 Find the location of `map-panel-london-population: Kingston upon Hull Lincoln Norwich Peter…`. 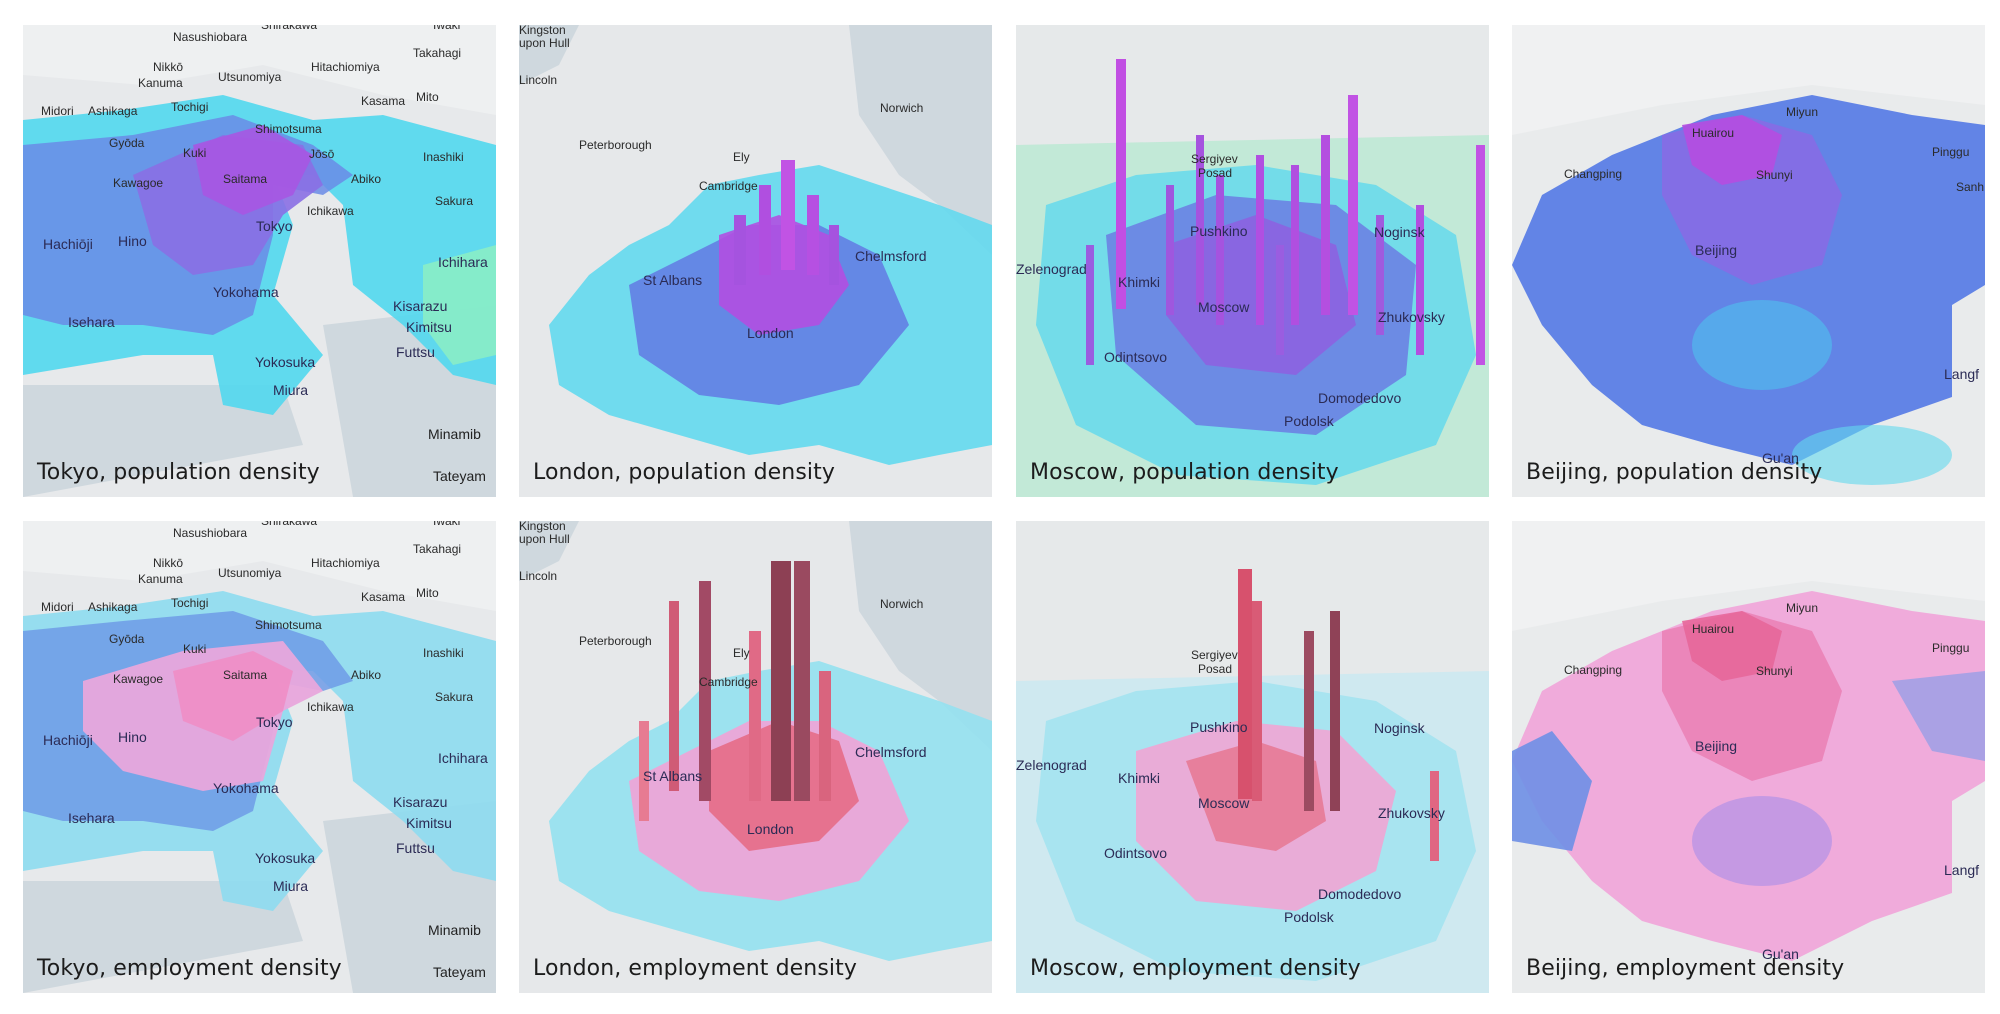

map-panel-london-population: Kingston upon Hull Lincoln Norwich Peter… is located at coordinates (755, 261).